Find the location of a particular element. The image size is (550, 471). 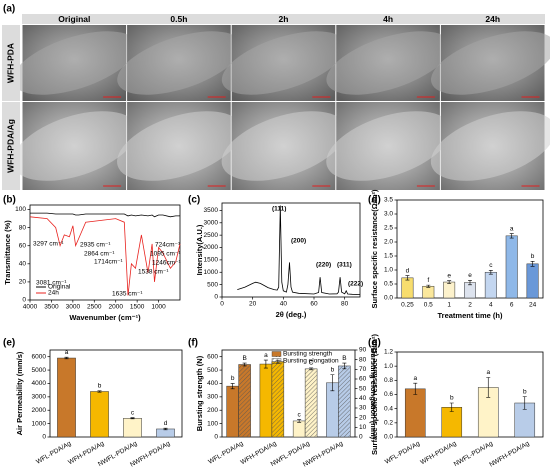

annotation: 1538 cm⁻¹ is located at coordinates (153, 272).